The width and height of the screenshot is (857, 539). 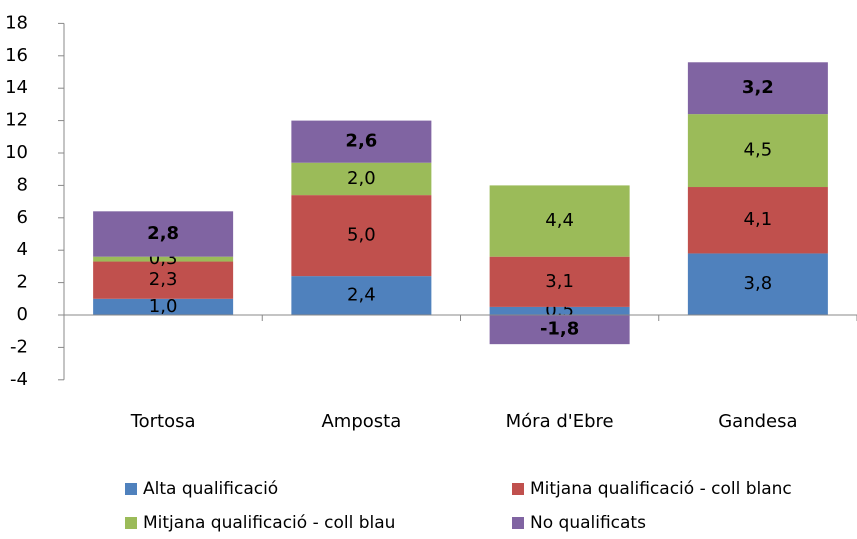 I want to click on y-tick-label: 8, so click(x=22, y=184).